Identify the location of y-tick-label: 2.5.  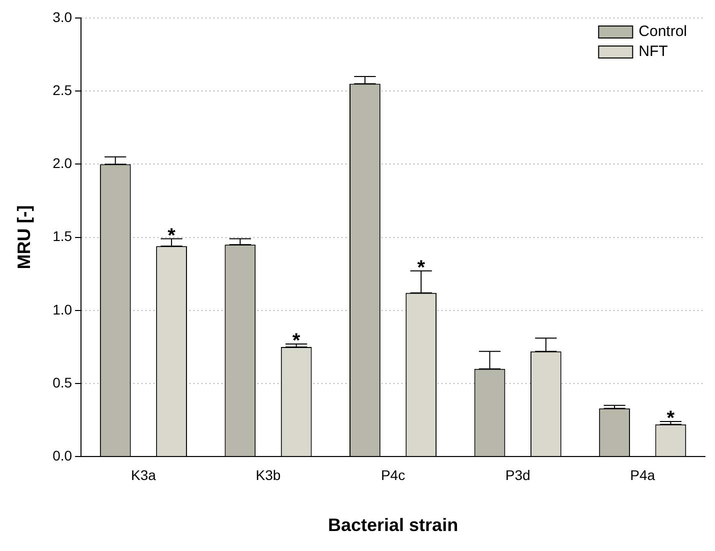
(62, 90).